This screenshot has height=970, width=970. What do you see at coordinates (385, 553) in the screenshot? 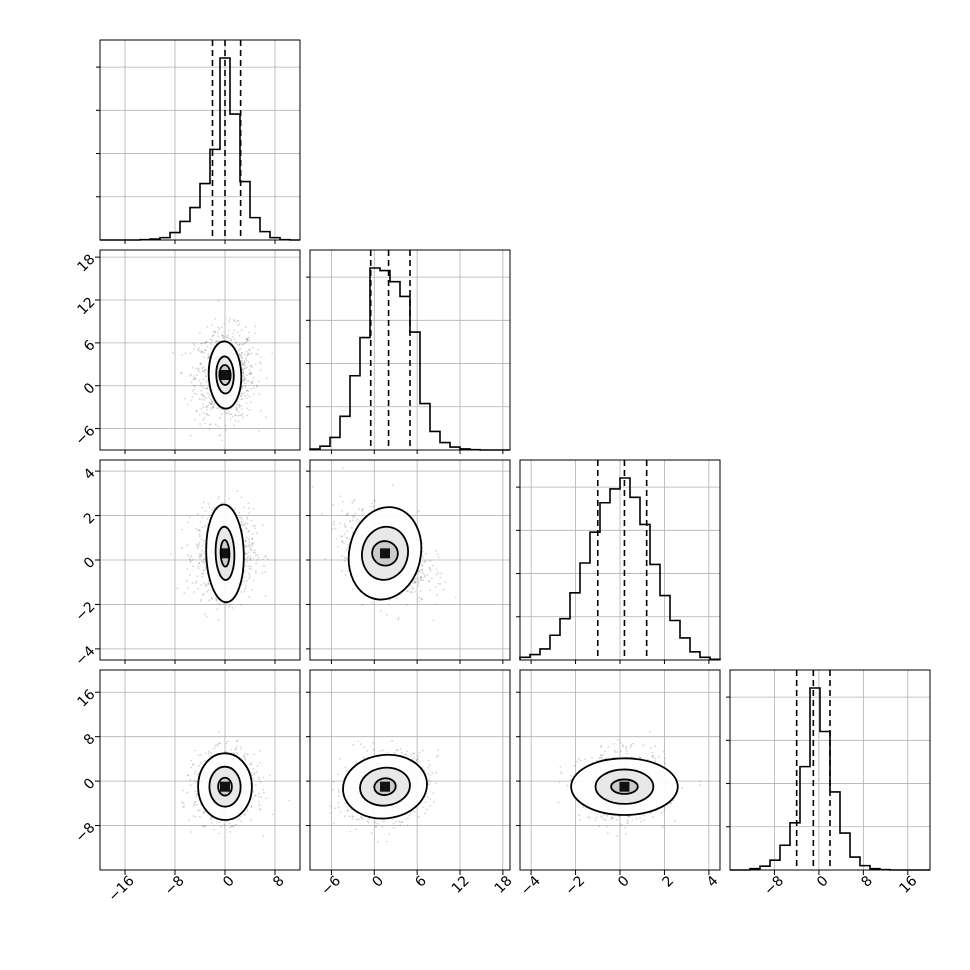
I see `contour-line` at bounding box center [385, 553].